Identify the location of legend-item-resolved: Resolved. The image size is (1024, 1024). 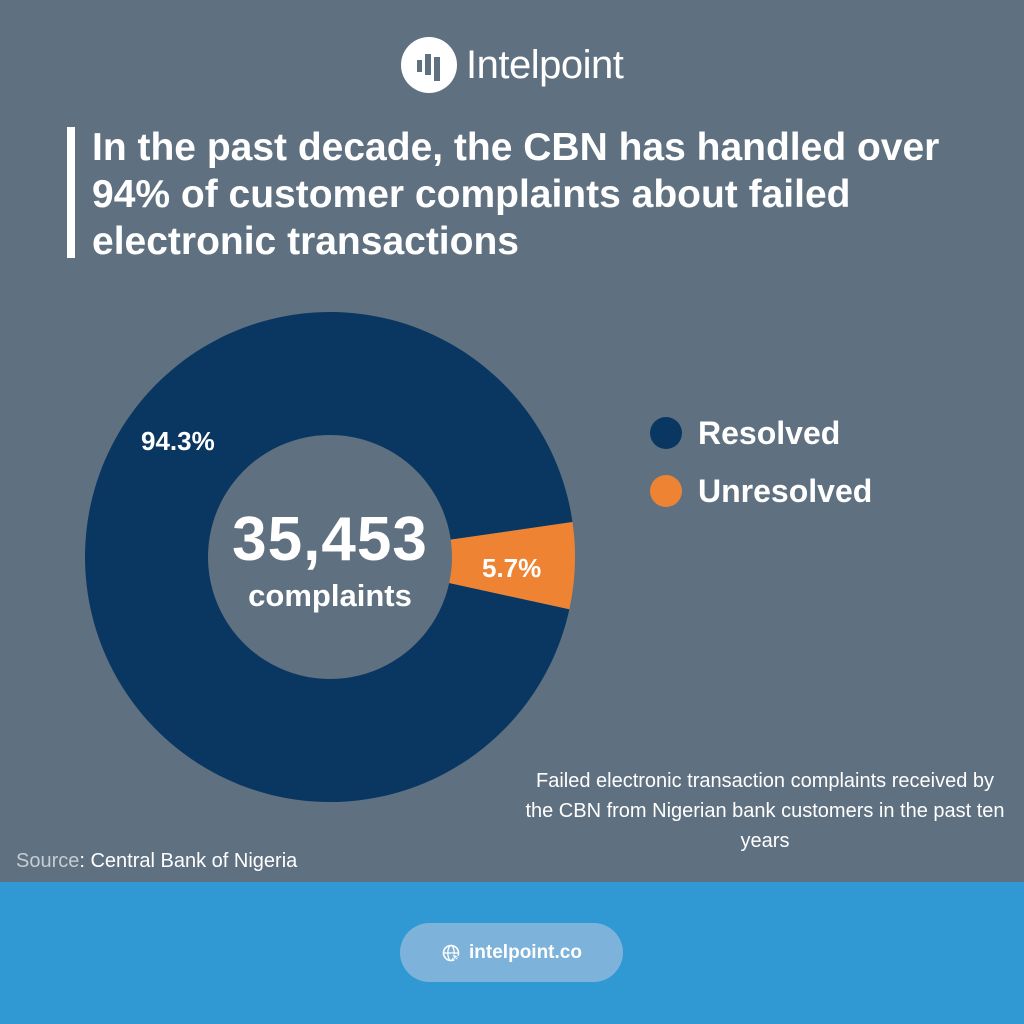
(761, 433).